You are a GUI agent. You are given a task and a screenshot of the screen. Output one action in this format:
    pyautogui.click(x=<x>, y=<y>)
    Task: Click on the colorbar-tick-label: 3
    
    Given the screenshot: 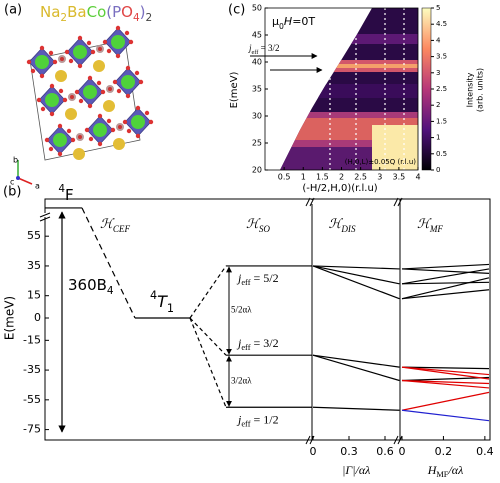 What is the action you would take?
    pyautogui.click(x=438, y=73)
    